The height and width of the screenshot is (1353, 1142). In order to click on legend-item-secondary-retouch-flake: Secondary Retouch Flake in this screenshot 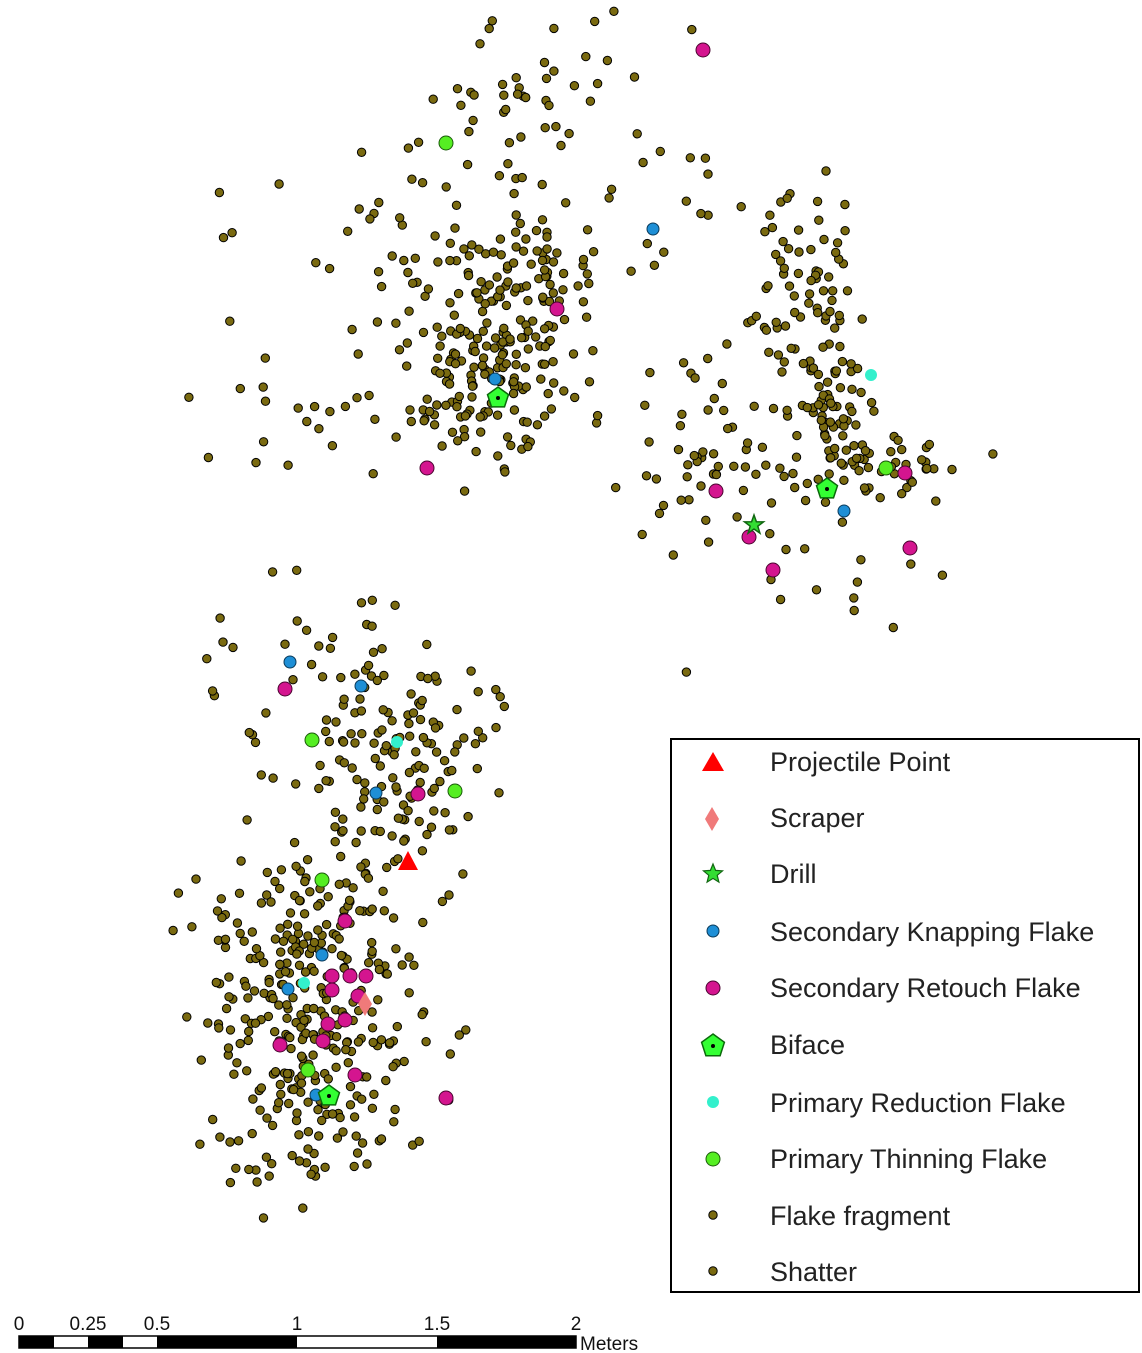, I will do `click(893, 988)`.